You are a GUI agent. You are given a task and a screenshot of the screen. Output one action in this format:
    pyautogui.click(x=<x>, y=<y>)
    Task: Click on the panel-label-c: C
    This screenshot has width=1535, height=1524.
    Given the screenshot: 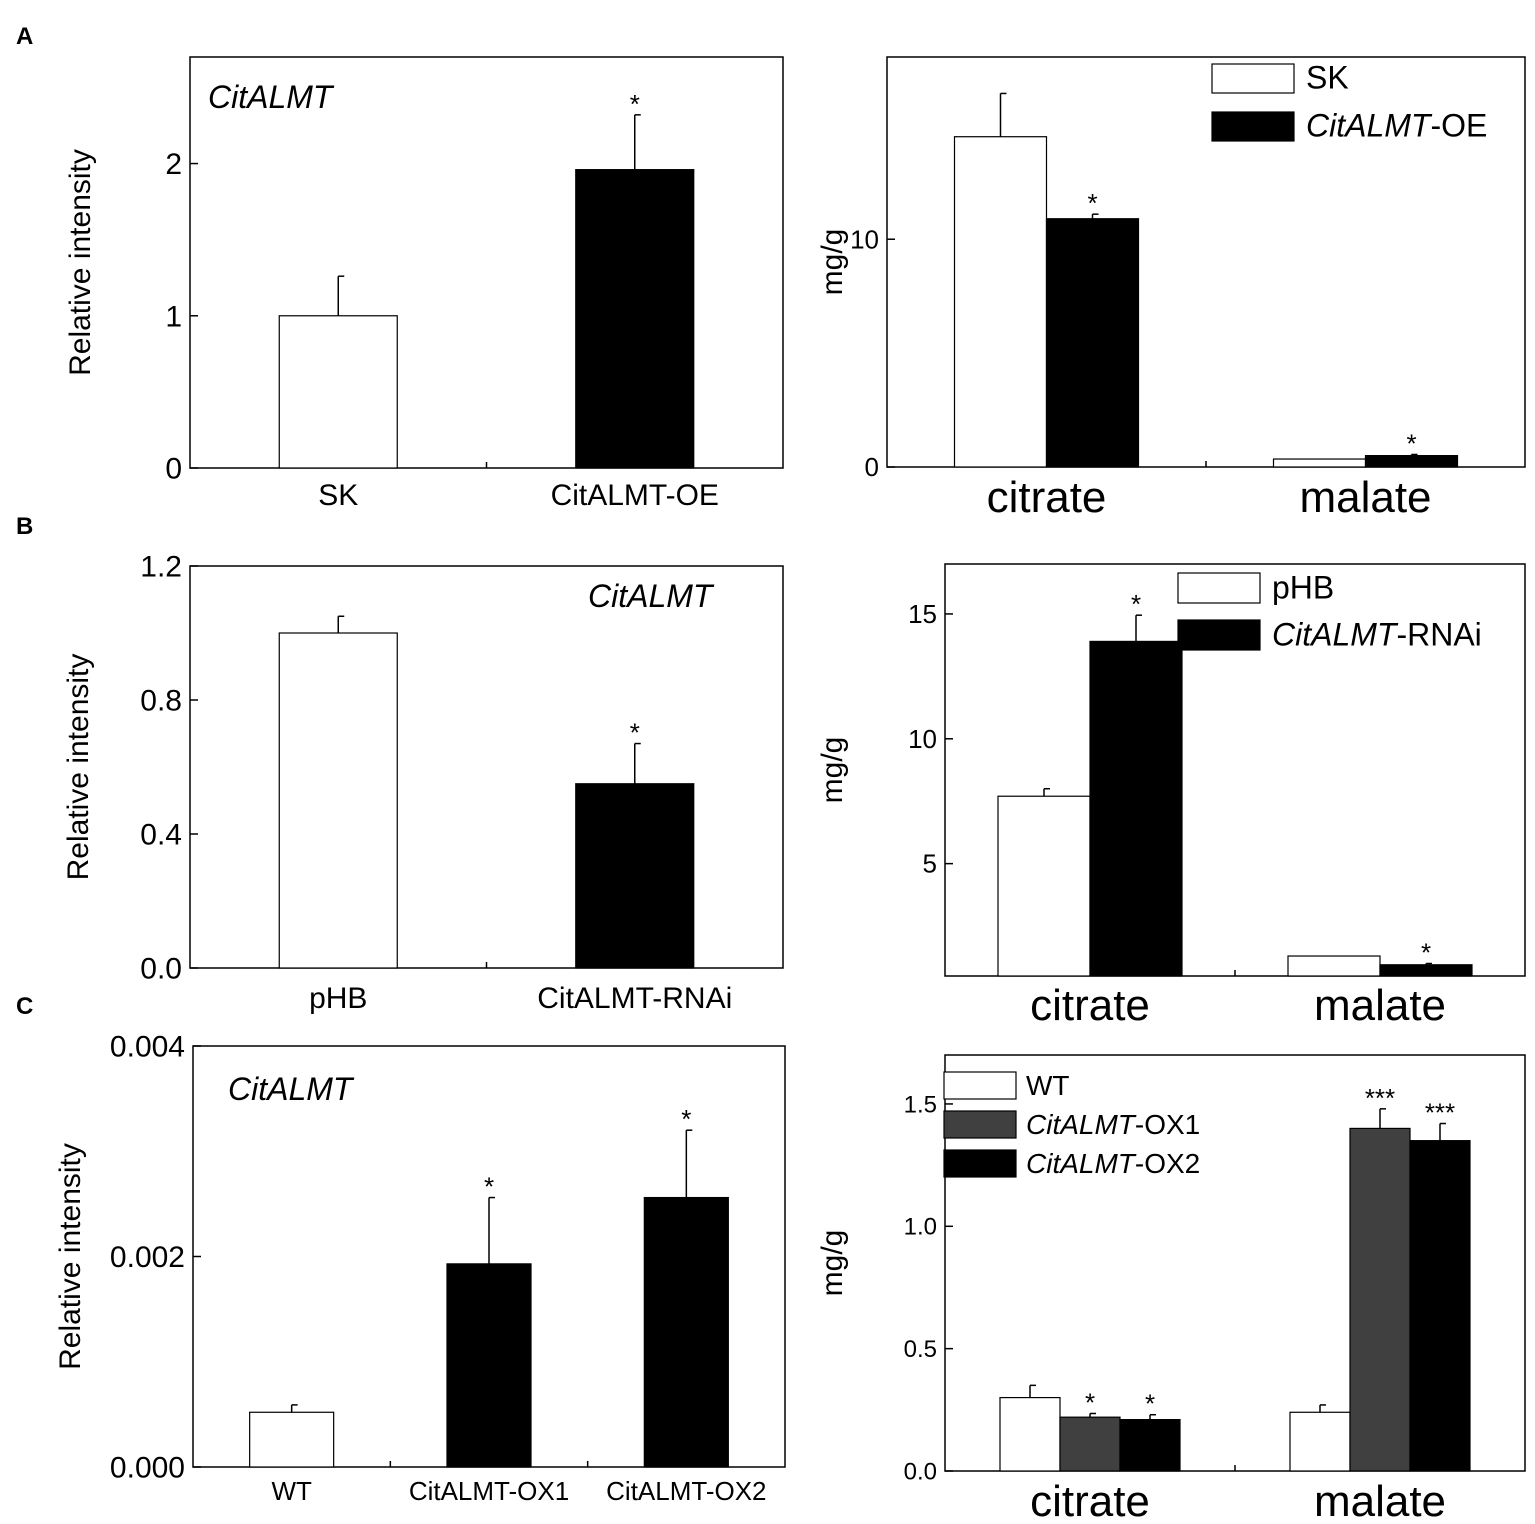 What is the action you would take?
    pyautogui.click(x=24, y=1006)
    